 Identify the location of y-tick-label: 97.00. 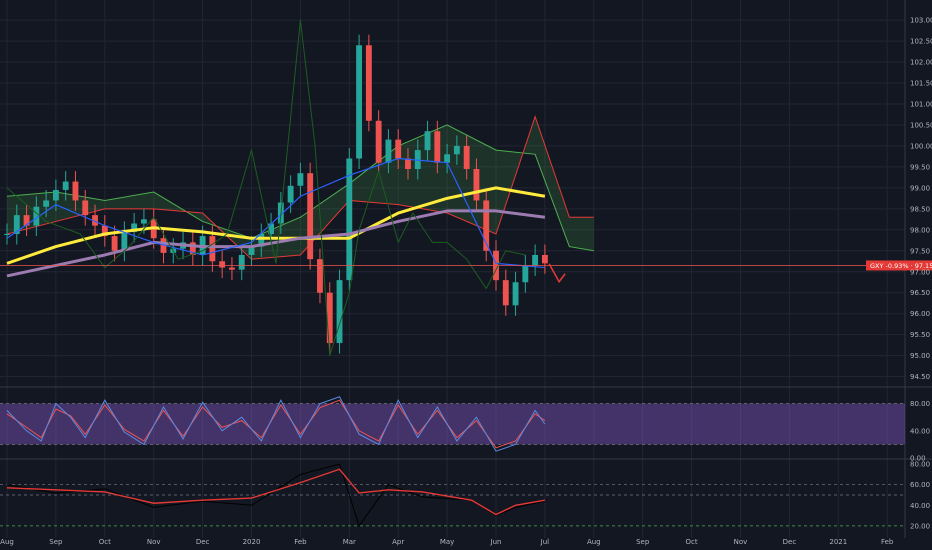
(920, 272).